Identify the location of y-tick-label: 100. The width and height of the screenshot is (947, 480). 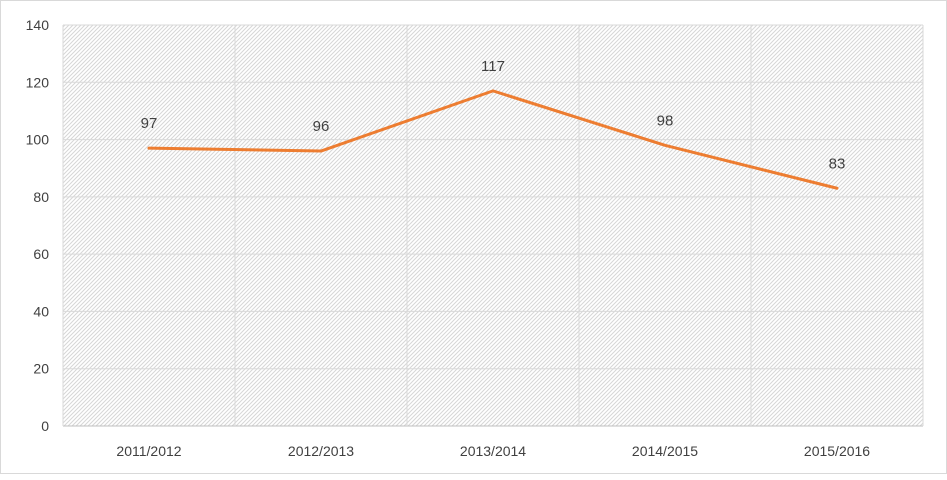
(38, 140).